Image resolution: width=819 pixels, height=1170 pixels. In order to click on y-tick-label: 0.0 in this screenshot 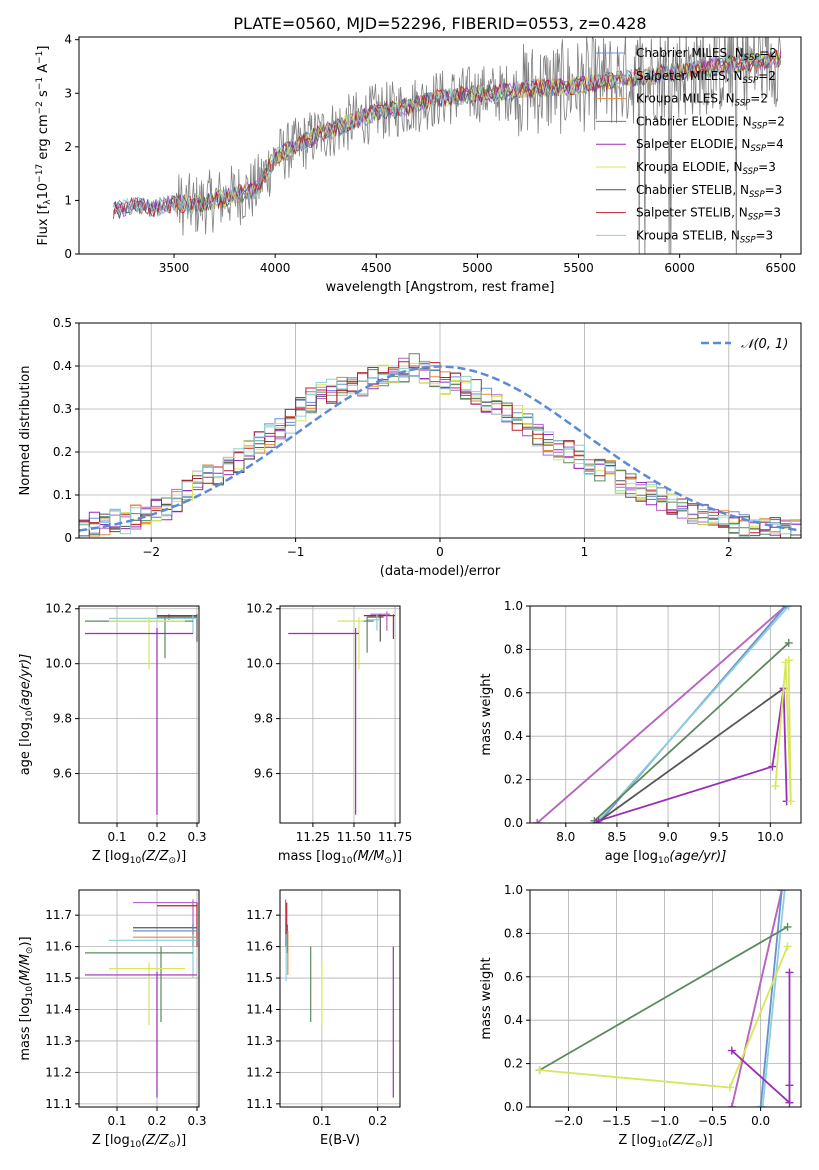, I will do `click(513, 1107)`.